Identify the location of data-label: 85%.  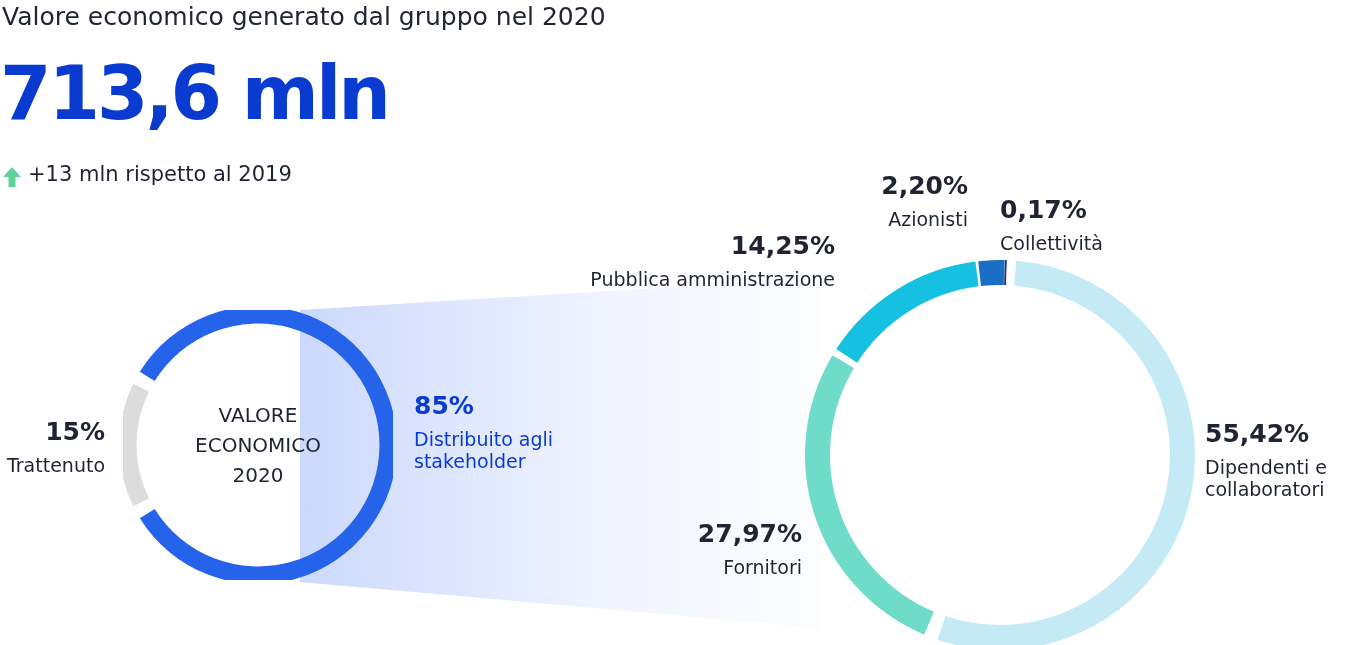
(444, 405).